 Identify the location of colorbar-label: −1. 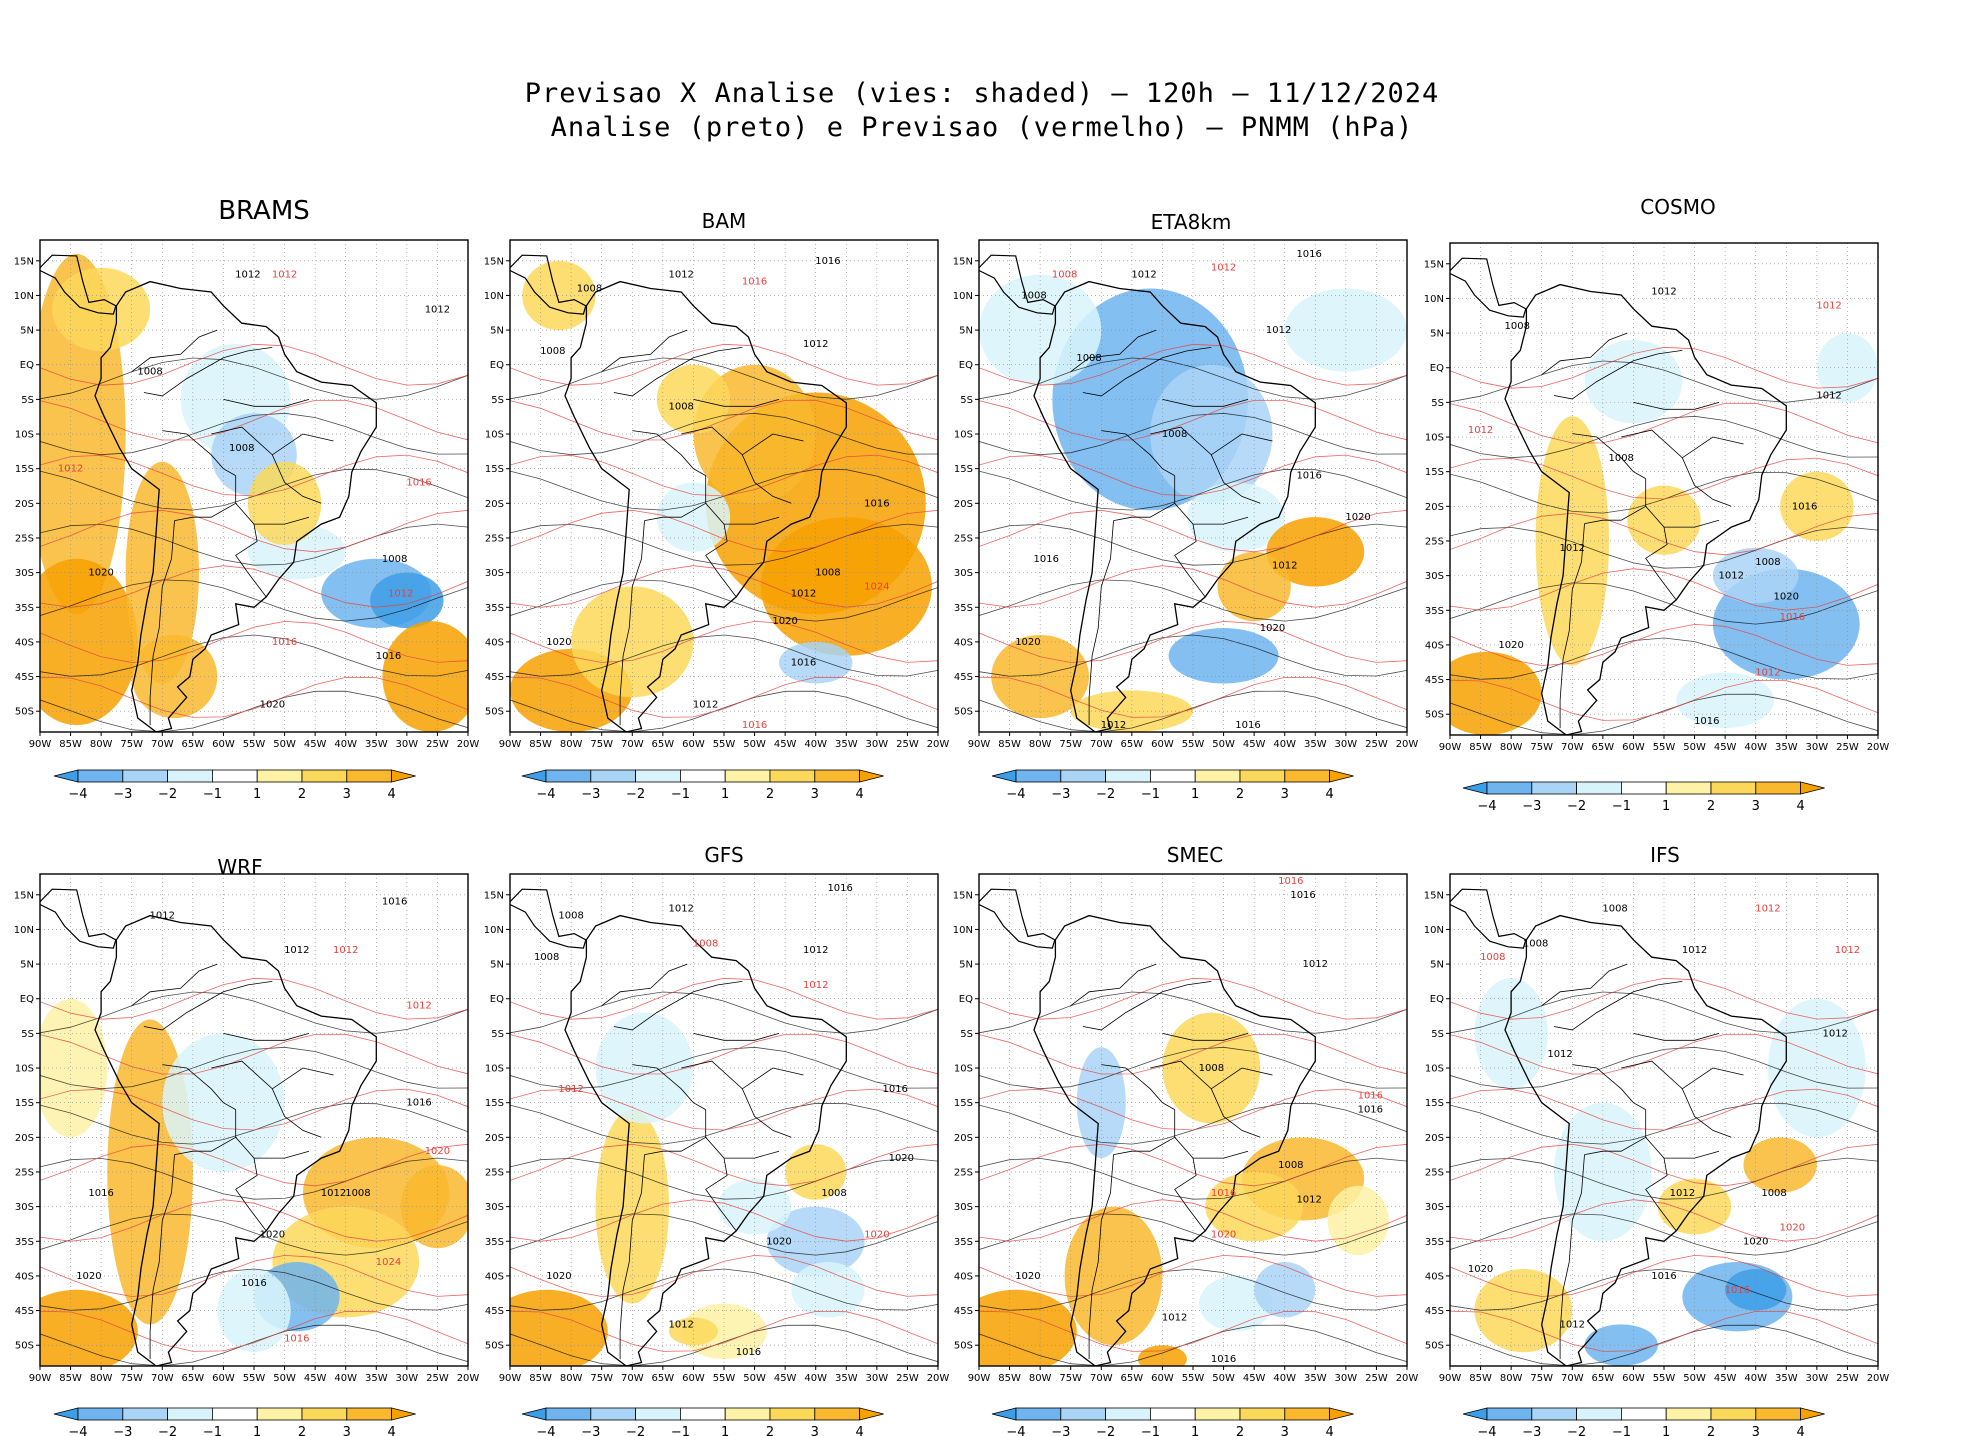
(212, 794).